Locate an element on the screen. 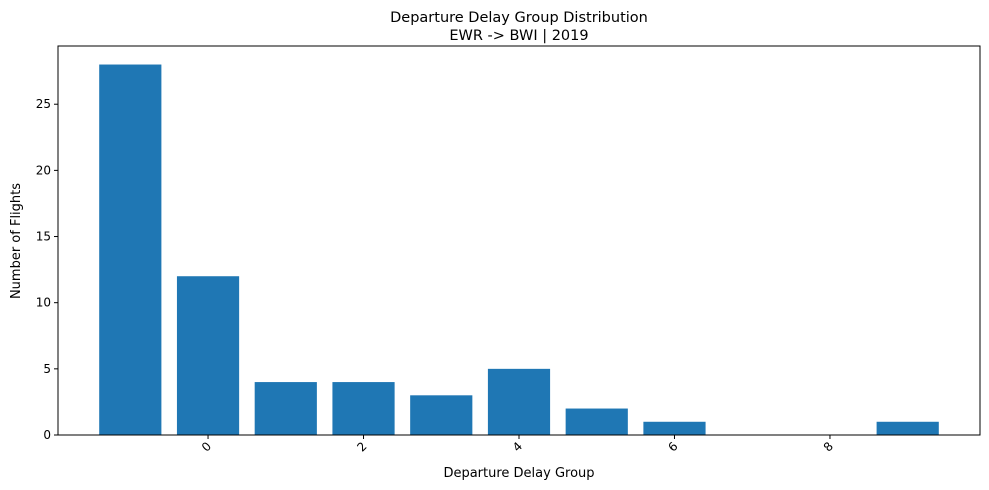 Image resolution: width=989 pixels, height=490 pixels. x-axis-ticks: 0 2 4 6 8 is located at coordinates (517, 445).